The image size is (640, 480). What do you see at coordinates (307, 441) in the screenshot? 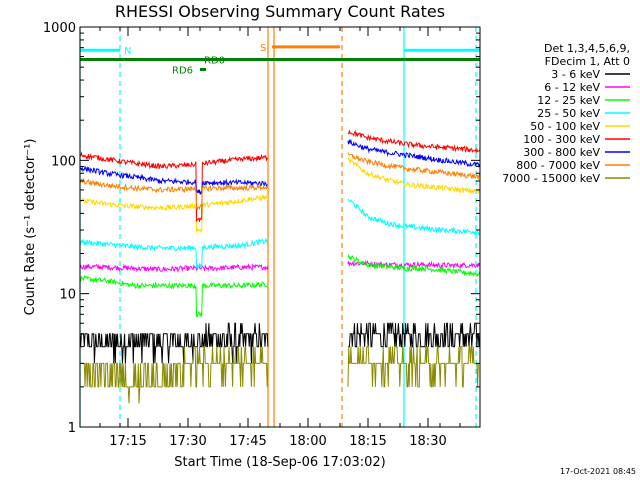
I see `x-tick-label: 18:00` at bounding box center [307, 441].